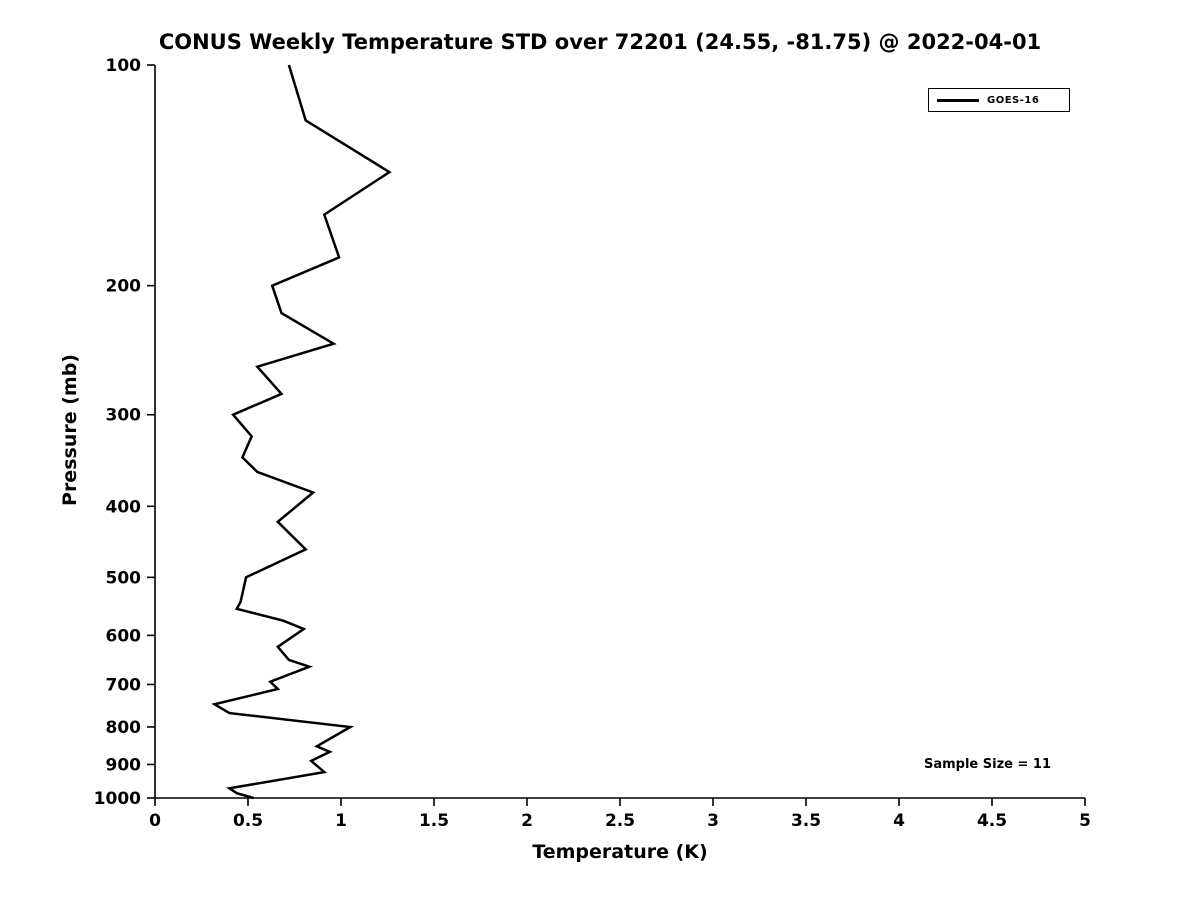 The width and height of the screenshot is (1200, 900). I want to click on x-tick-label: 4.5, so click(992, 821).